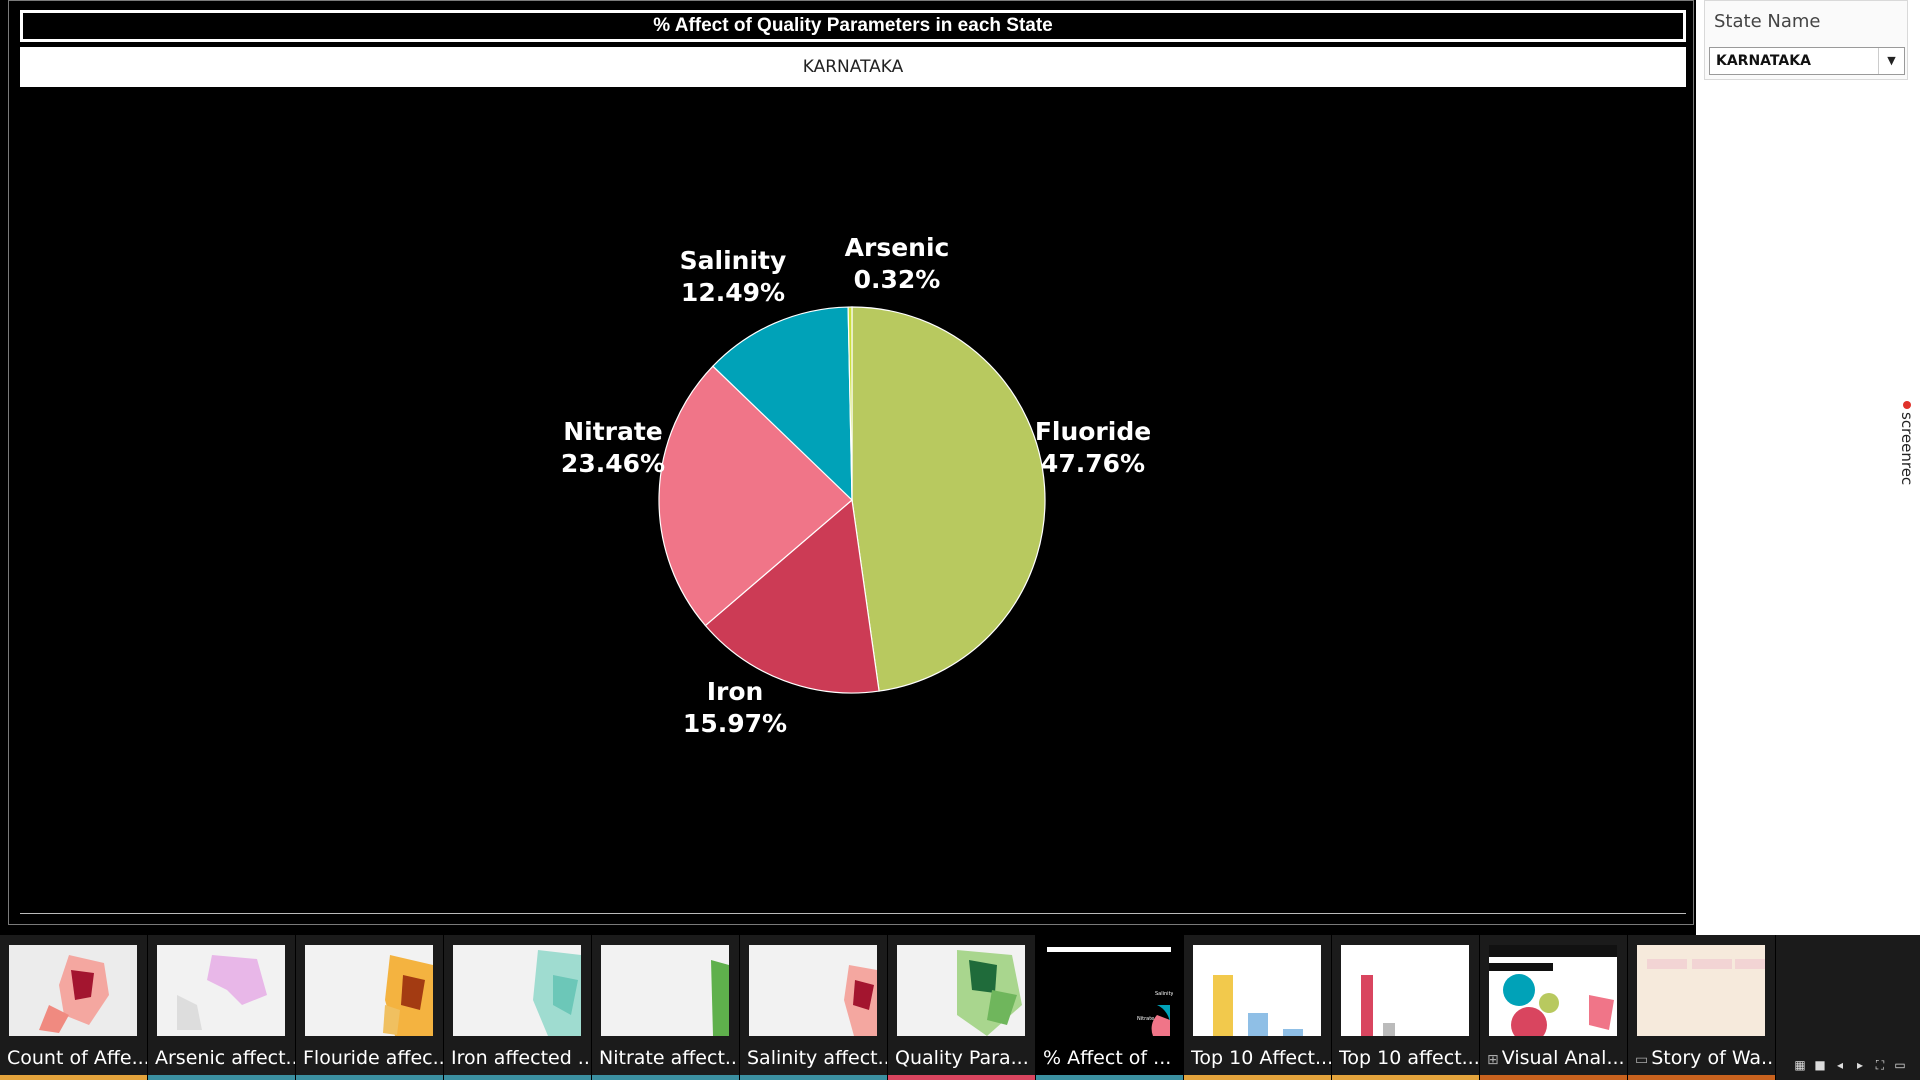 This screenshot has width=1920, height=1080. What do you see at coordinates (1907, 405) in the screenshot?
I see `record-dot-icon` at bounding box center [1907, 405].